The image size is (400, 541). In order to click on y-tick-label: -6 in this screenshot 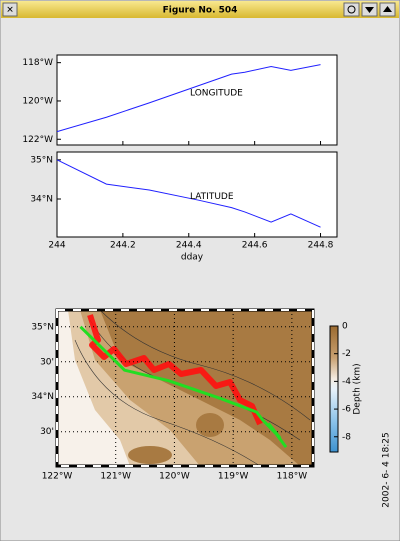, I will do `click(346, 410)`.